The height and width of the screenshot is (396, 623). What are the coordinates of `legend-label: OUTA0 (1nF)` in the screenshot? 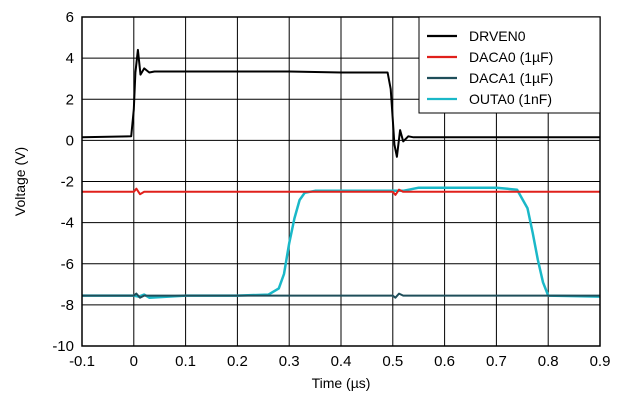 It's located at (510, 99).